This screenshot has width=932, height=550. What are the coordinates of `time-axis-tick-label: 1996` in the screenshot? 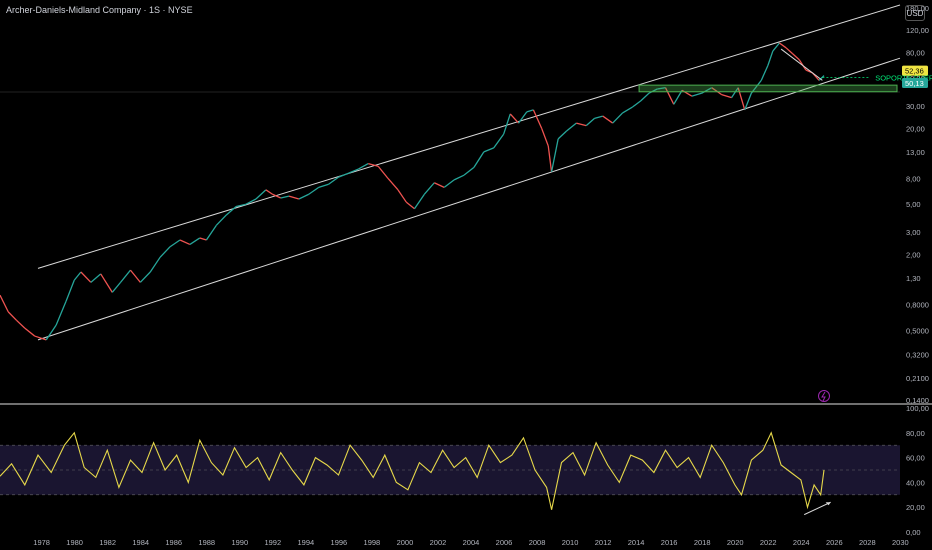 It's located at (339, 542).